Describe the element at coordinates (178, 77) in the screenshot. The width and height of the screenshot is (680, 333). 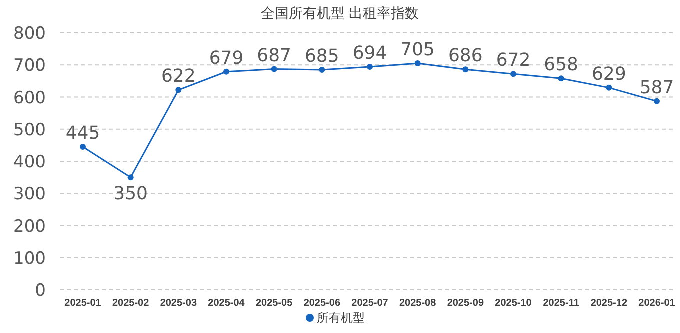
I see `data-label: 622` at that location.